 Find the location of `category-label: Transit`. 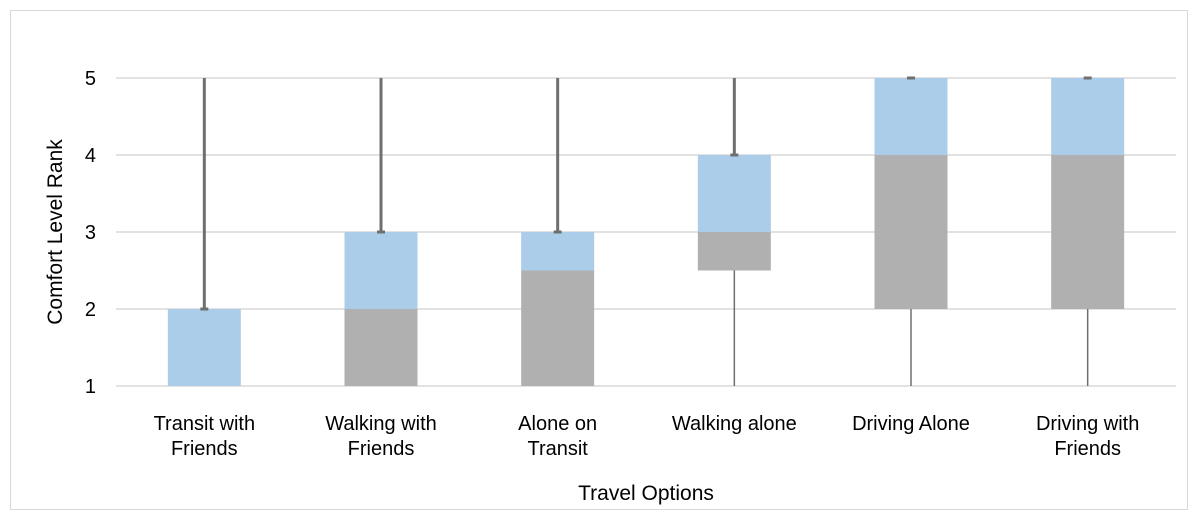

category-label: Transit is located at coordinates (557, 449).